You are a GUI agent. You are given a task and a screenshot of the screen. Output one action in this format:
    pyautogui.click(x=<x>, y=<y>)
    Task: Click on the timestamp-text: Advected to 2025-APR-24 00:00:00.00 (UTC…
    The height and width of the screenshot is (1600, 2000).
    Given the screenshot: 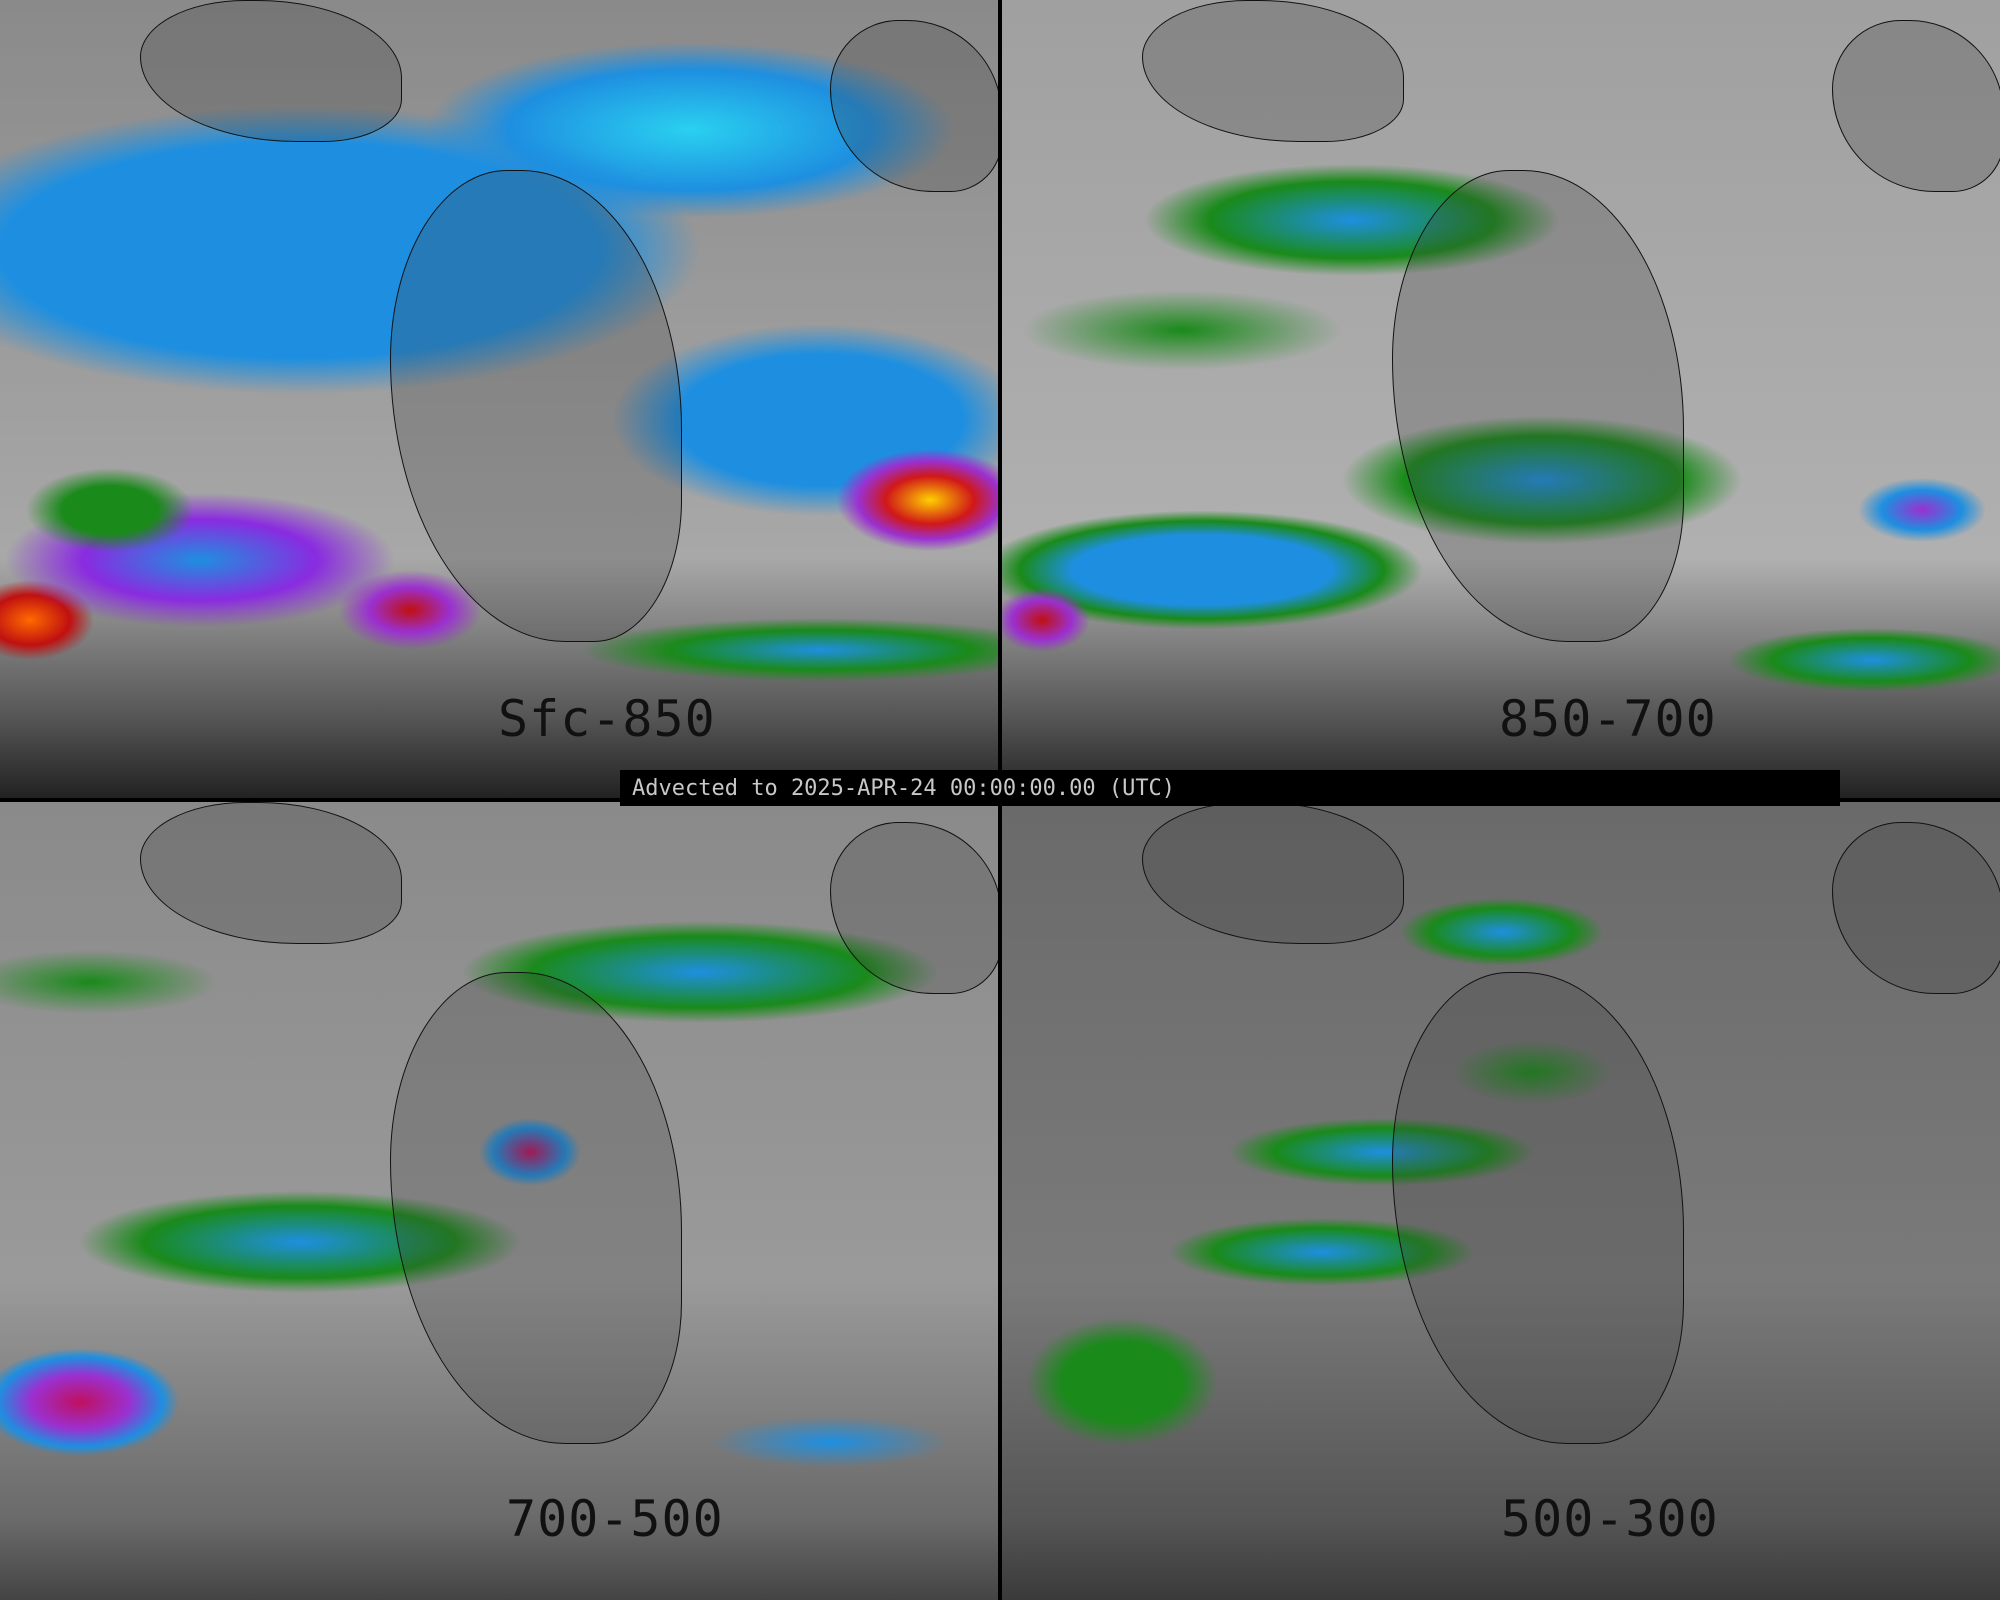 What is the action you would take?
    pyautogui.click(x=904, y=788)
    